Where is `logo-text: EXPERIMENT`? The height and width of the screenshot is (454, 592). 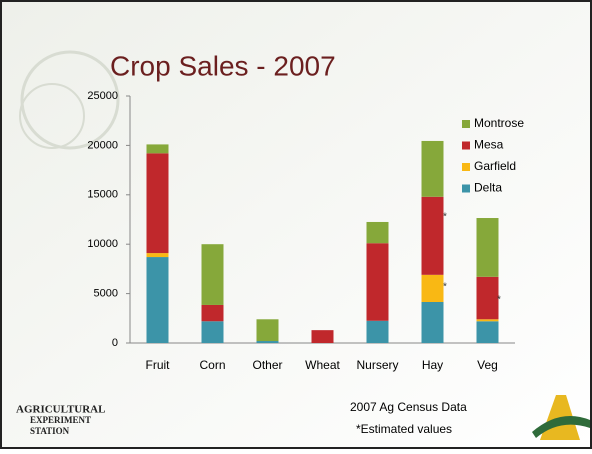 logo-text: EXPERIMENT is located at coordinates (60, 420).